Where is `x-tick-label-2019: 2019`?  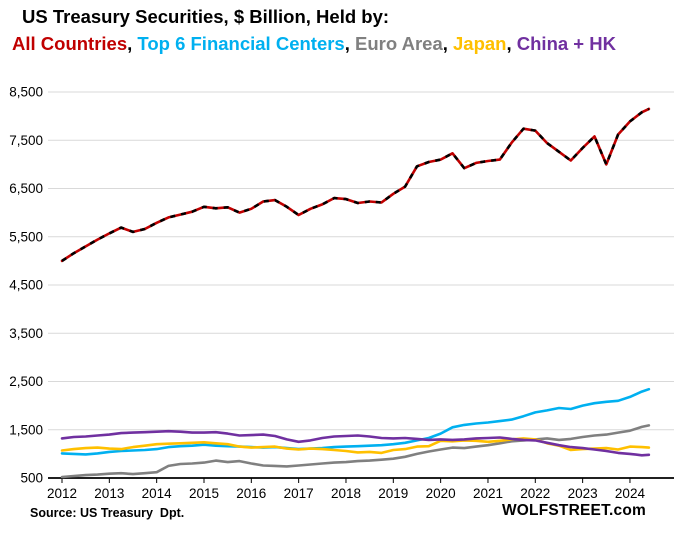 x-tick-label-2019: 2019 is located at coordinates (393, 493).